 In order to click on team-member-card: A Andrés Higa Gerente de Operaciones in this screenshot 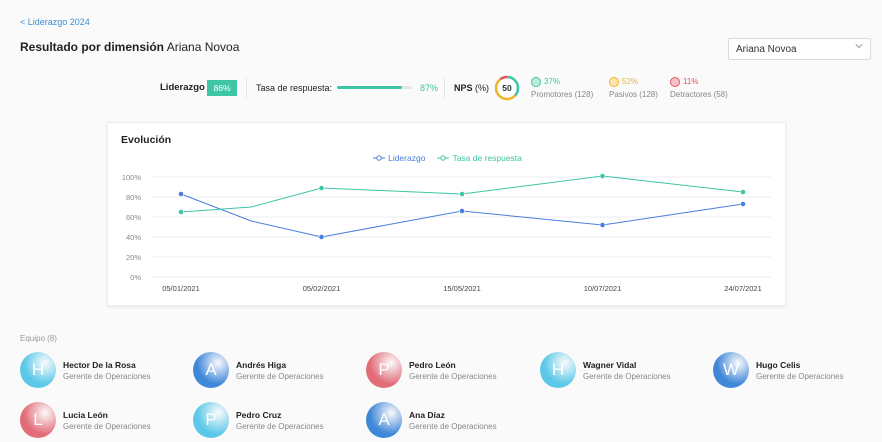, I will do `click(278, 370)`.